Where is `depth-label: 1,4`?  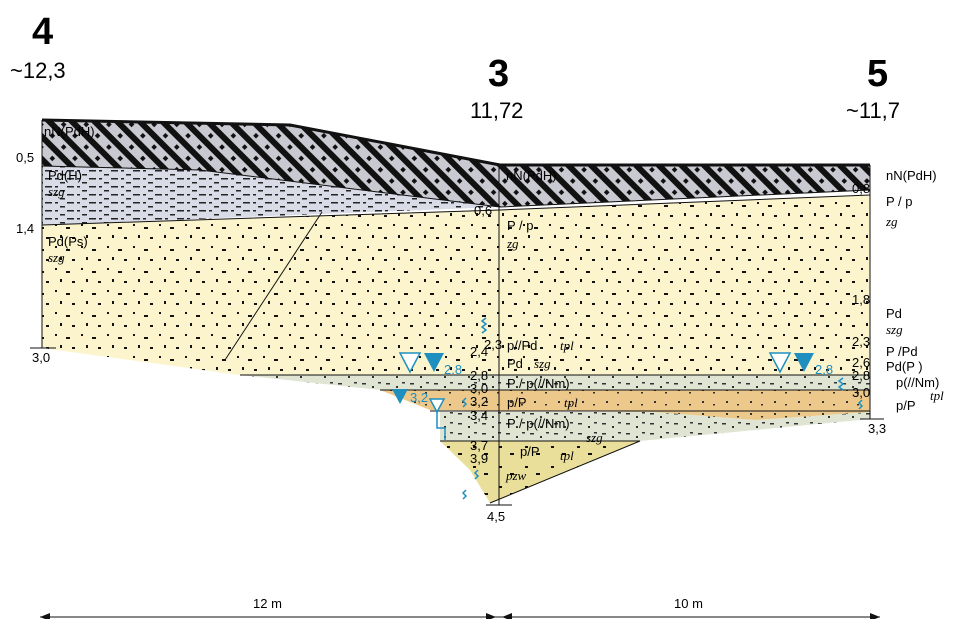 depth-label: 1,4 is located at coordinates (25, 228).